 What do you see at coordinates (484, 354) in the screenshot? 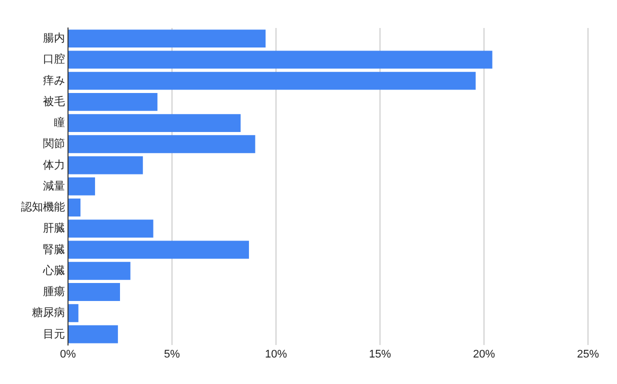
I see `x-tick-label: 20%` at bounding box center [484, 354].